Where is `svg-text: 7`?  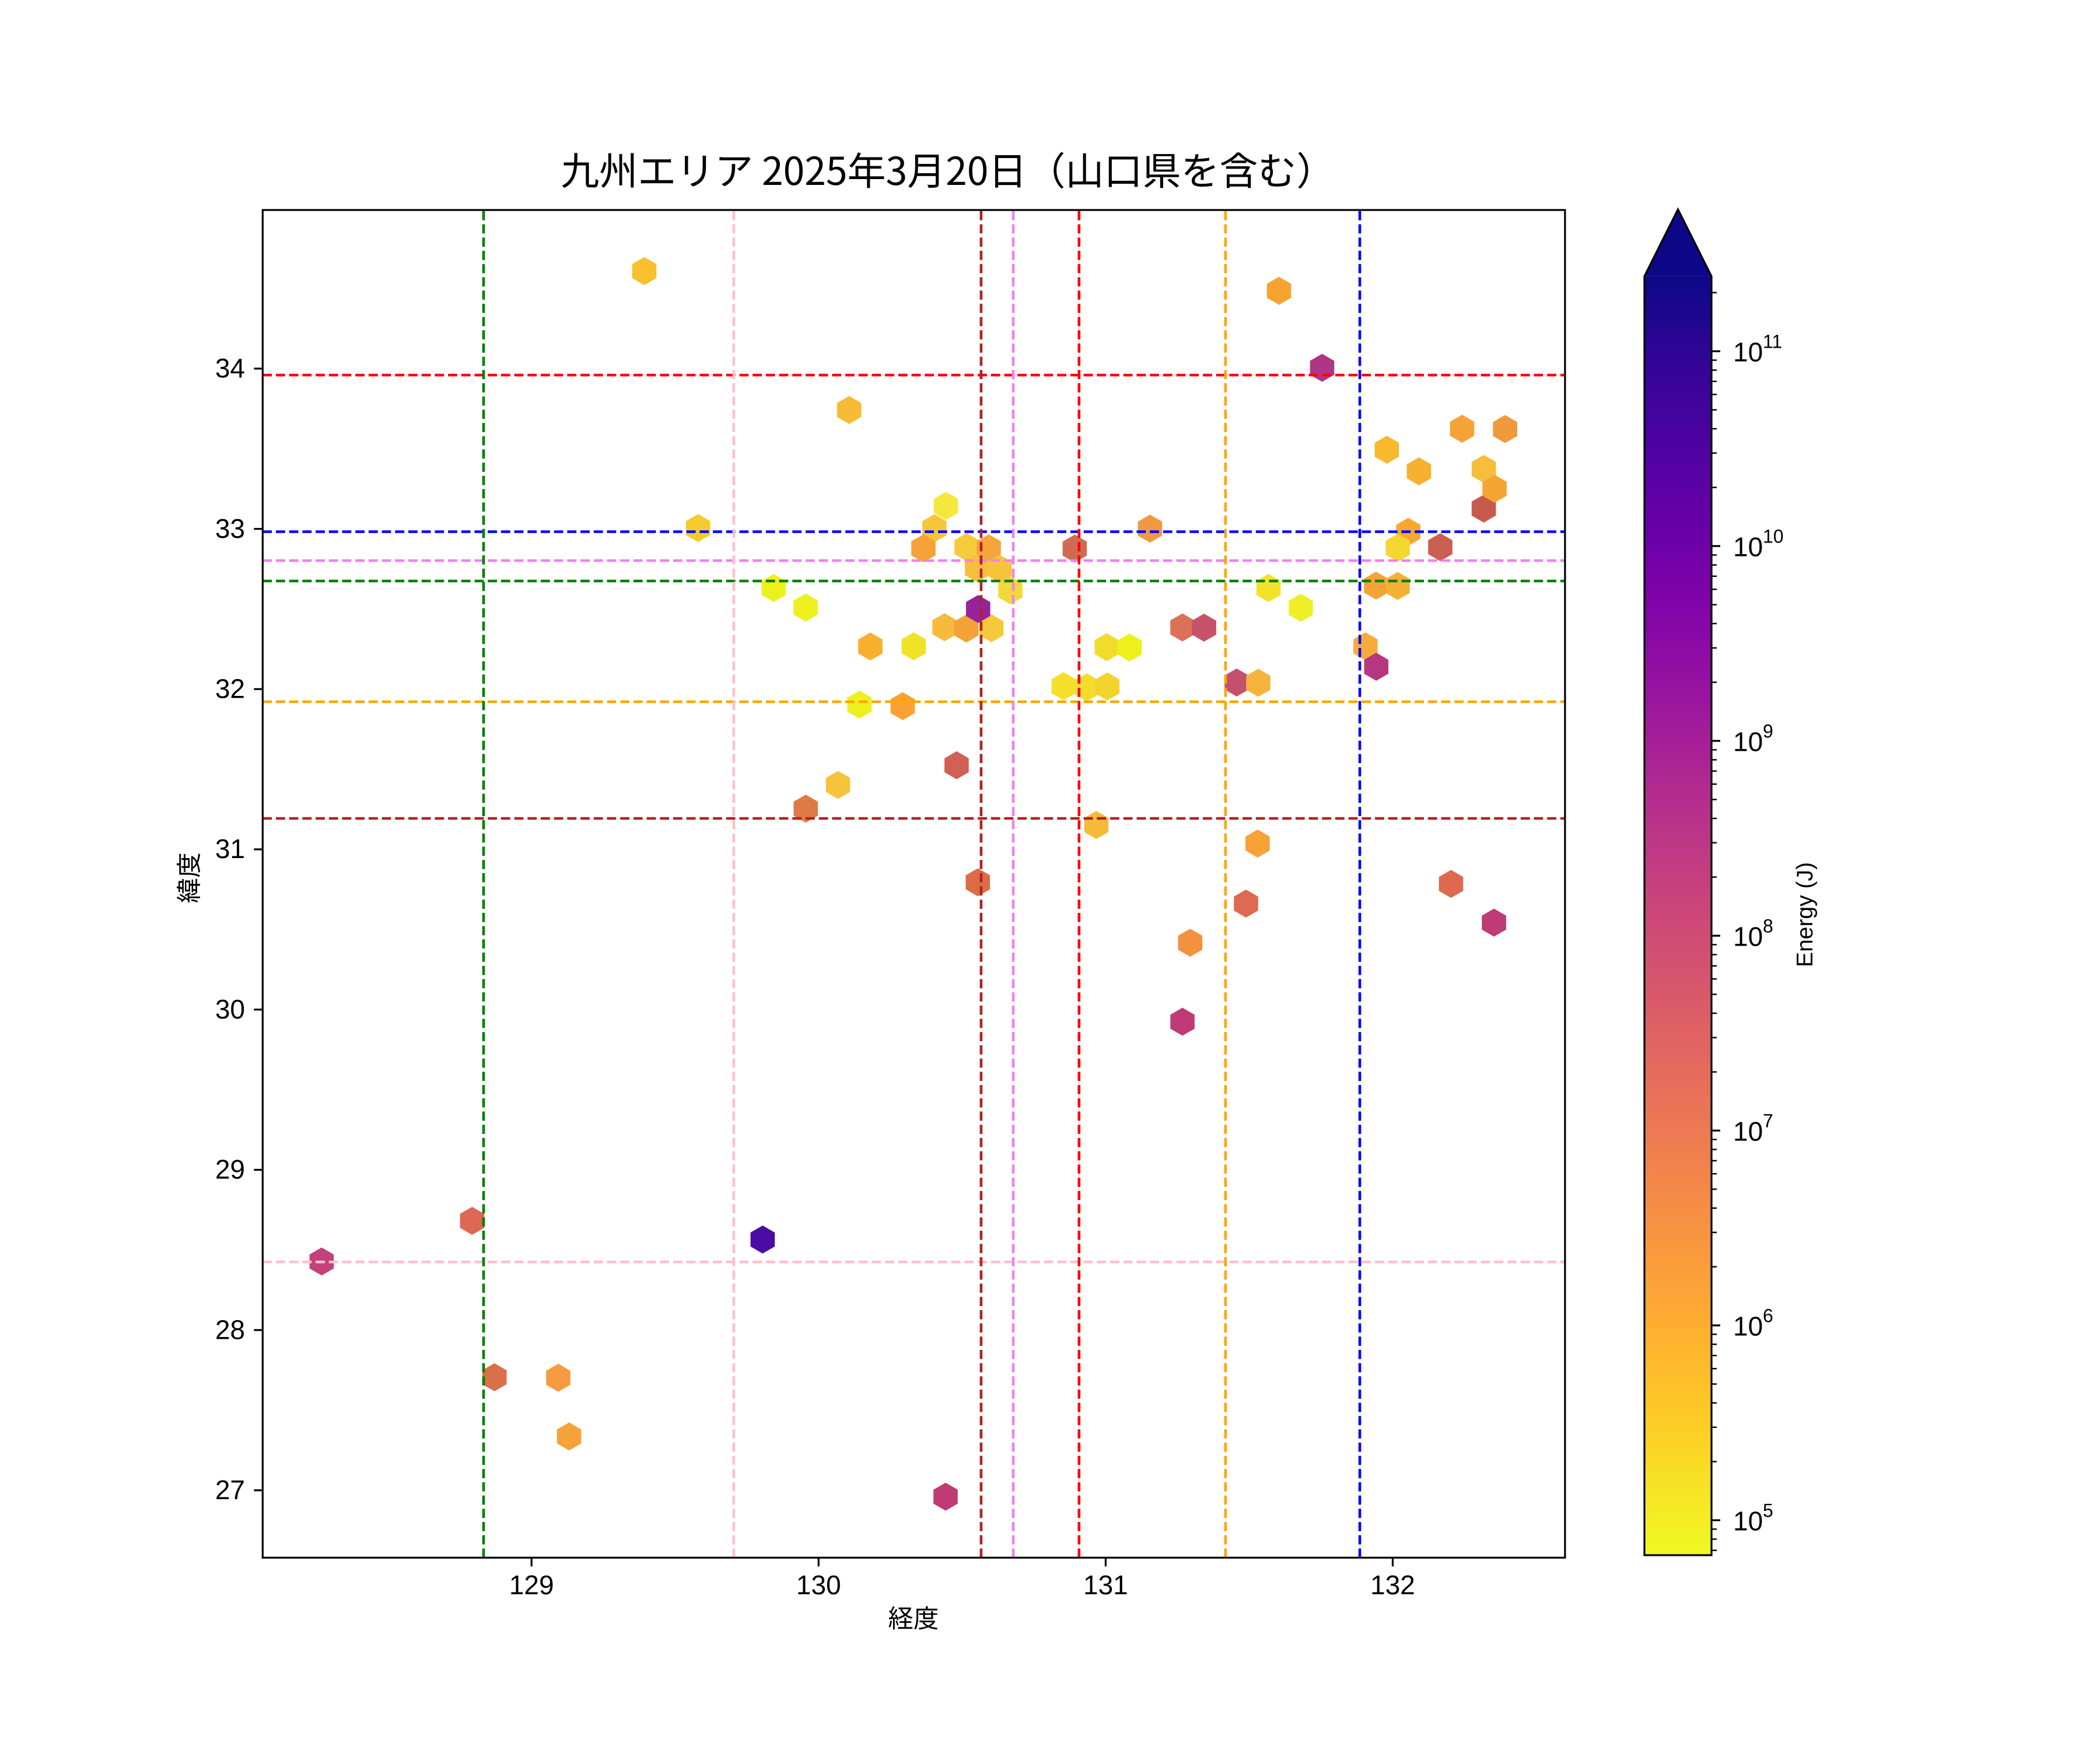
svg-text: 7 is located at coordinates (1768, 1121).